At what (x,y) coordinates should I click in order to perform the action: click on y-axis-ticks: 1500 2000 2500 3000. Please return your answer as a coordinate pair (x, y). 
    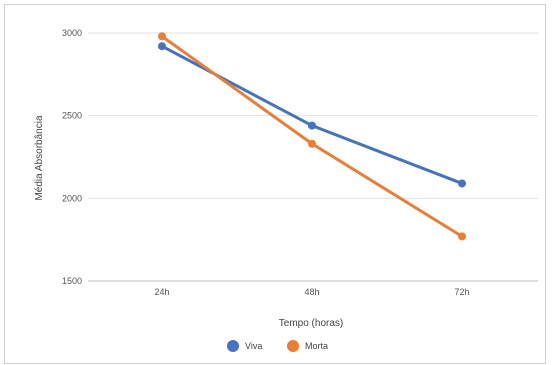
    Looking at the image, I should click on (72, 157).